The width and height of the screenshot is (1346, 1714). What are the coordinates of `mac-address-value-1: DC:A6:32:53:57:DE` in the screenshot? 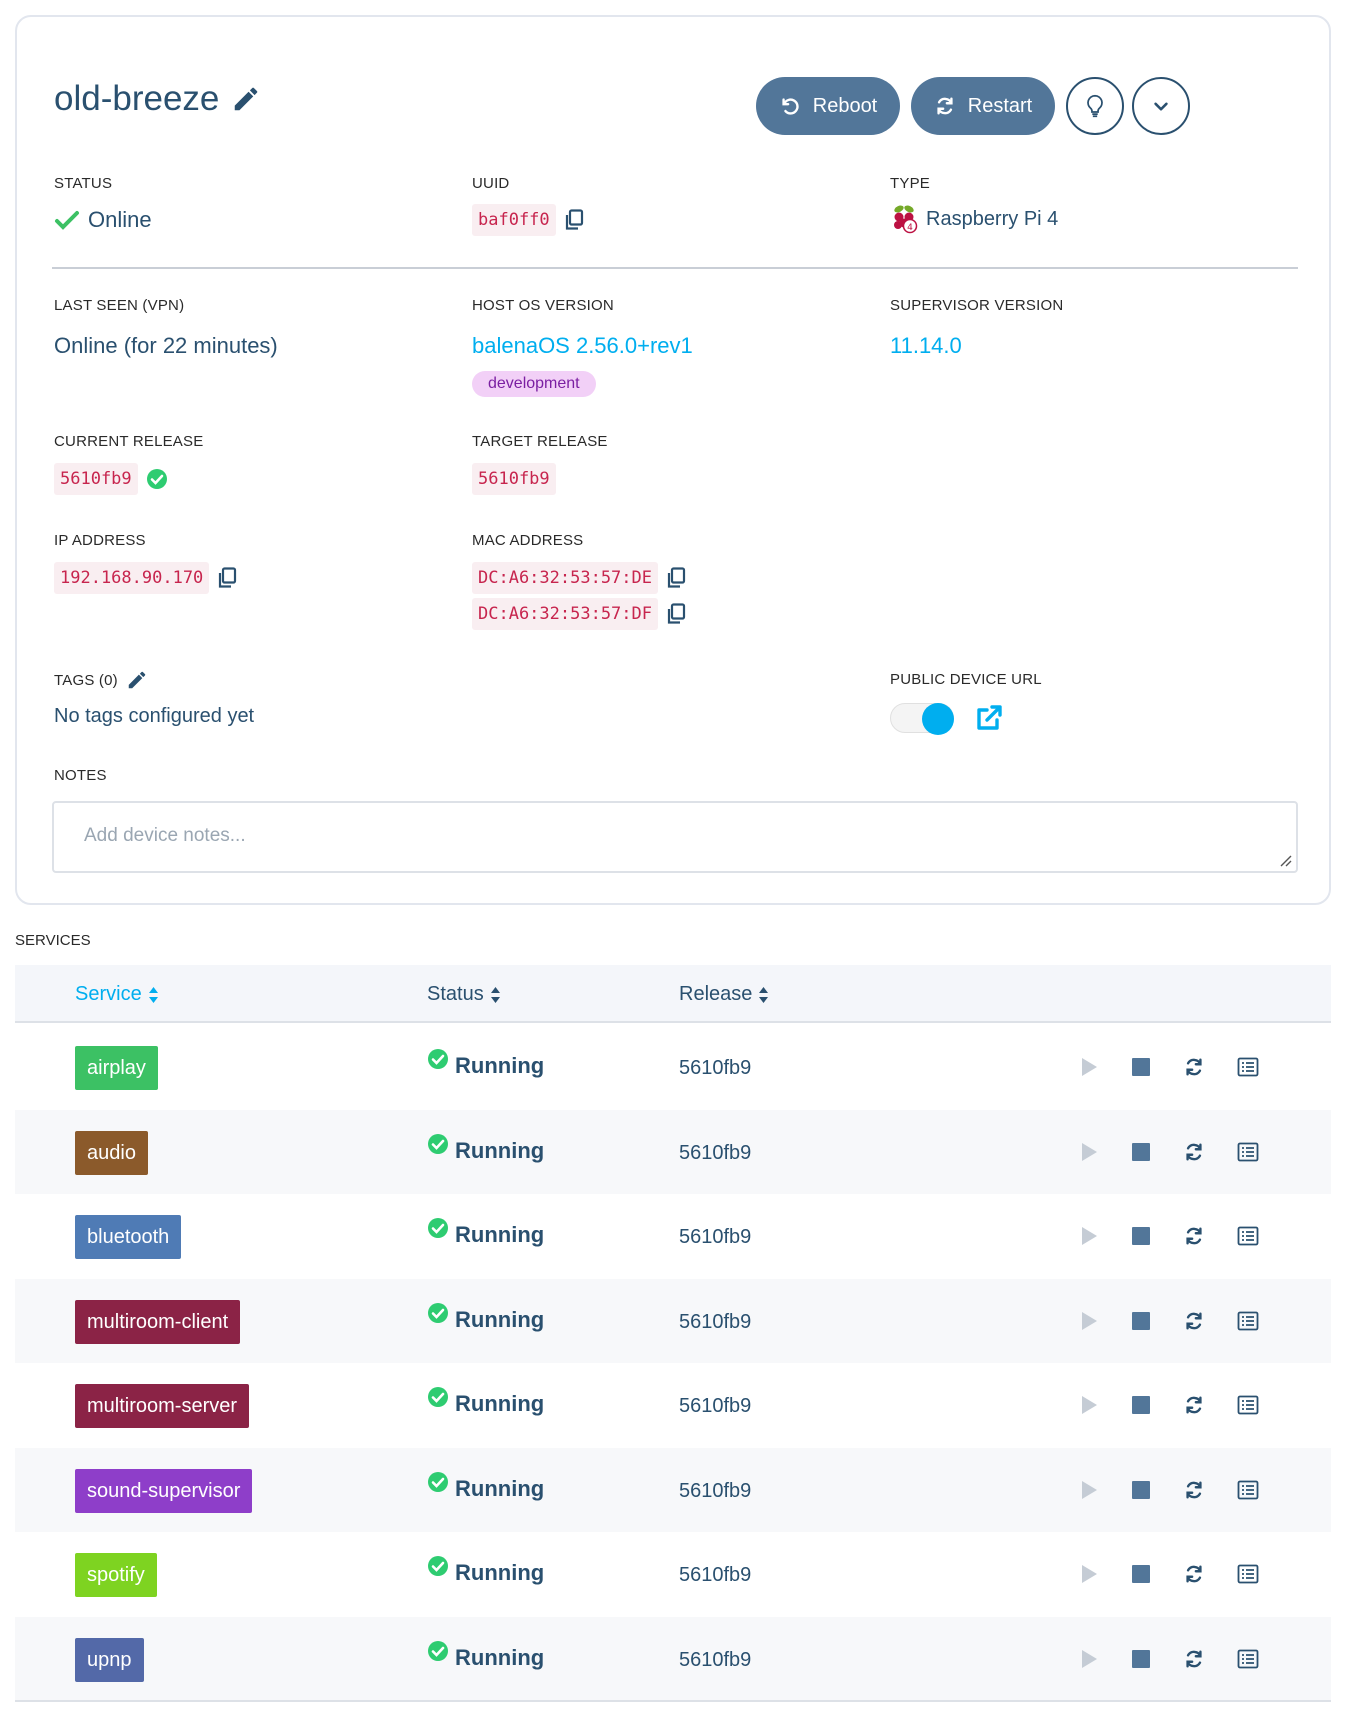 It's located at (579, 578).